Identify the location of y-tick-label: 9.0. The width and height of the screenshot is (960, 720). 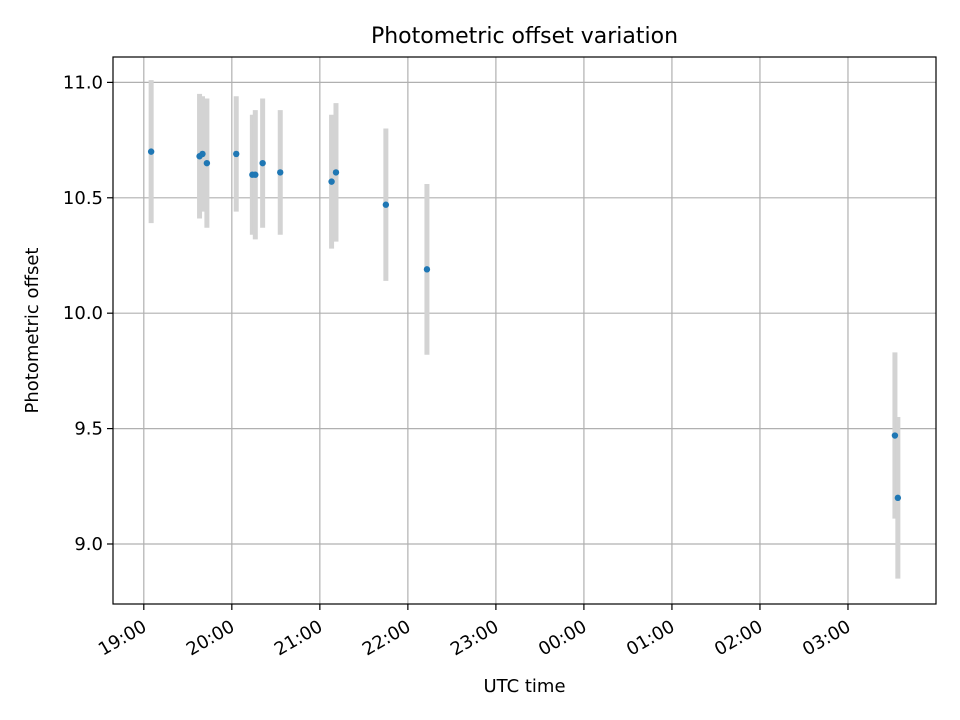
(88, 544).